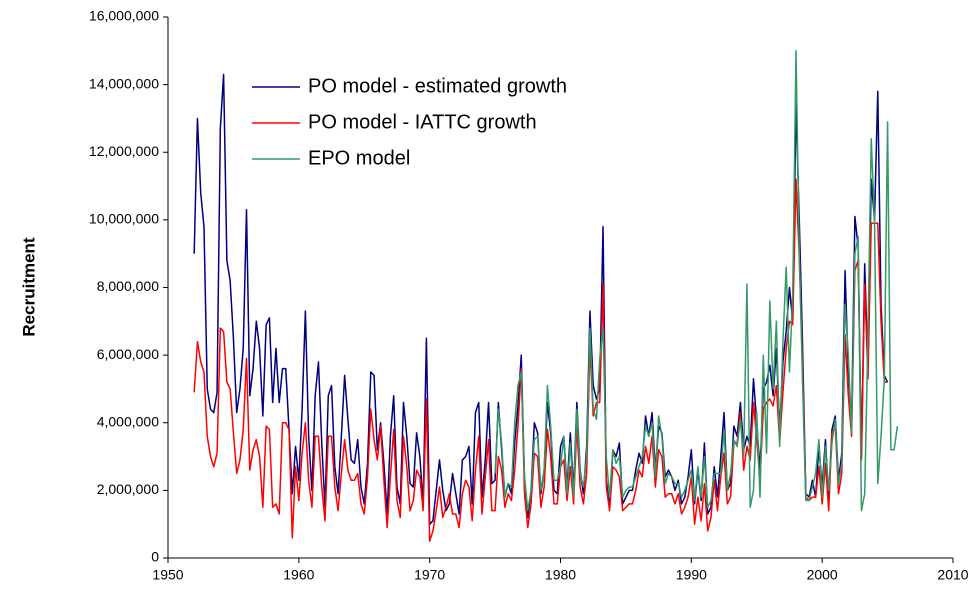  What do you see at coordinates (298, 575) in the screenshot?
I see `x-tick-label: 1960` at bounding box center [298, 575].